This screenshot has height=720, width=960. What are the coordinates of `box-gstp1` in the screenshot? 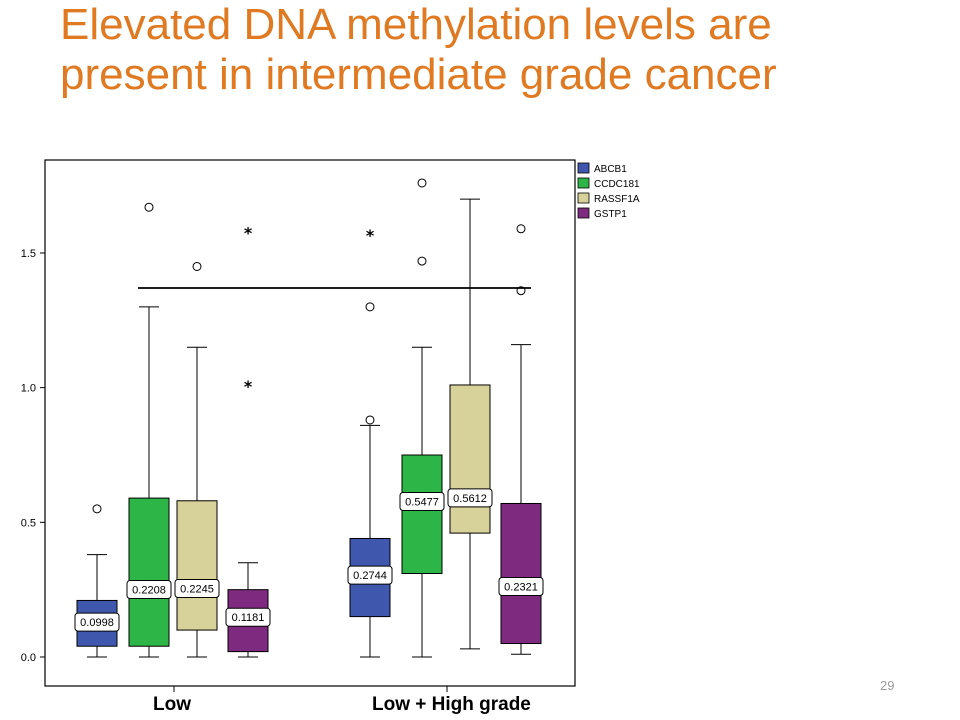 It's located at (521, 573).